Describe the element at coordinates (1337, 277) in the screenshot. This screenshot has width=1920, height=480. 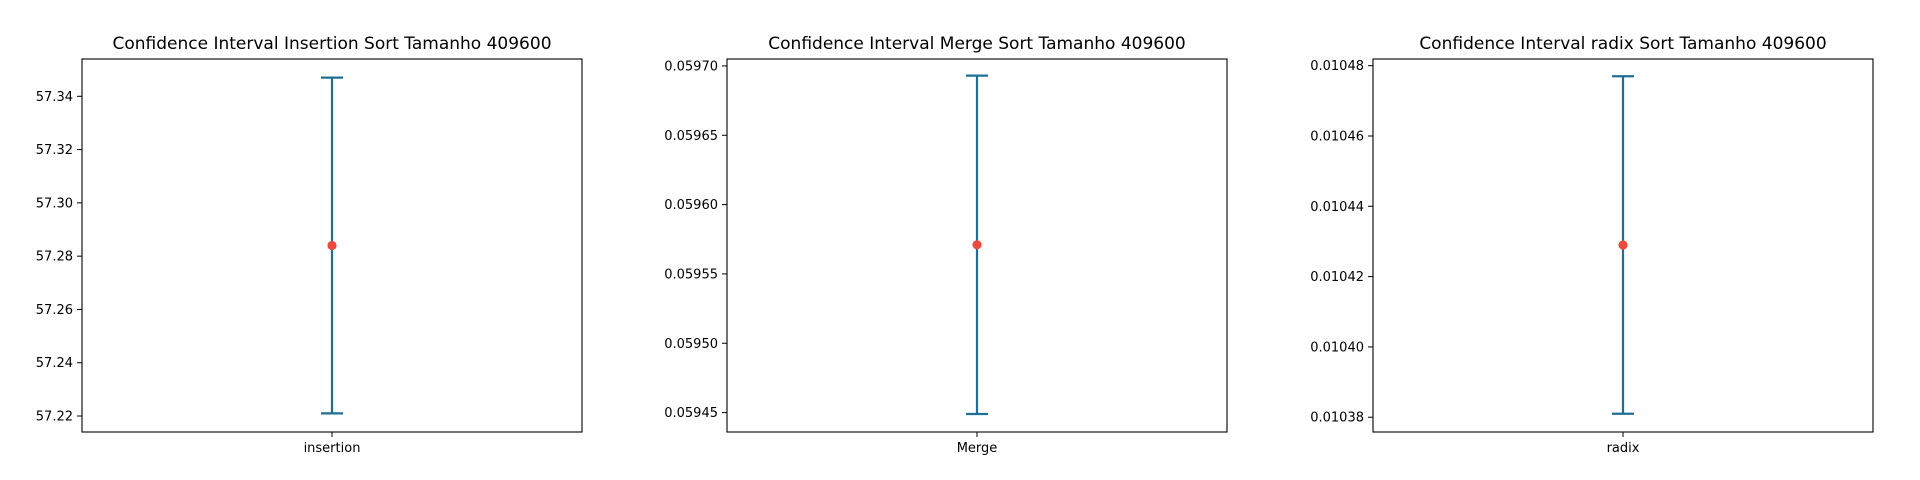
I see `y-tick-label: 0.01042` at that location.